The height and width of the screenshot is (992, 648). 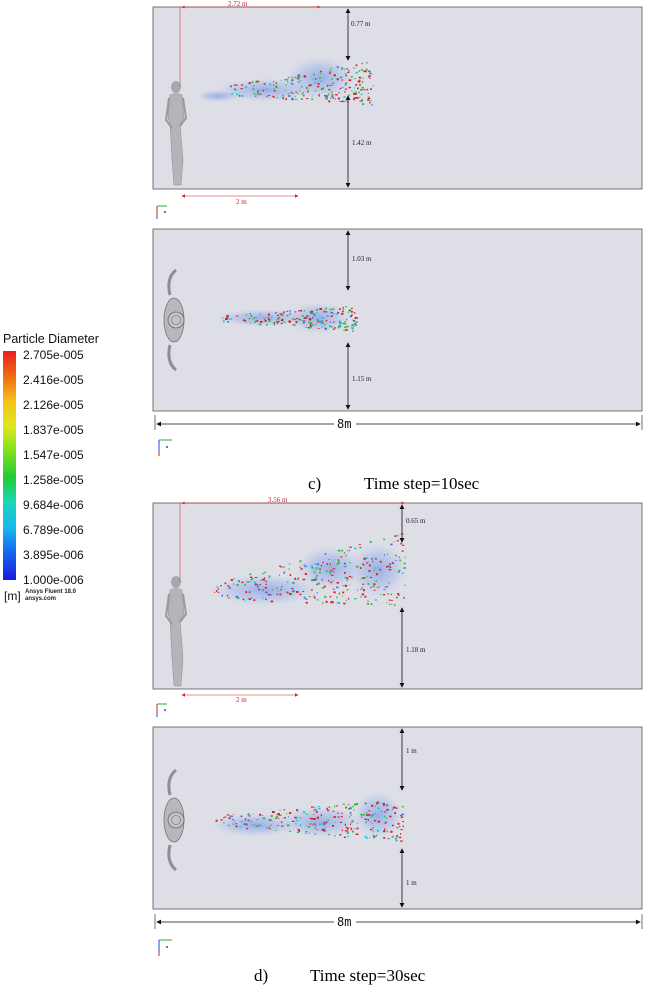 What do you see at coordinates (53, 555) in the screenshot?
I see `legend-tick: 3.895e-006` at bounding box center [53, 555].